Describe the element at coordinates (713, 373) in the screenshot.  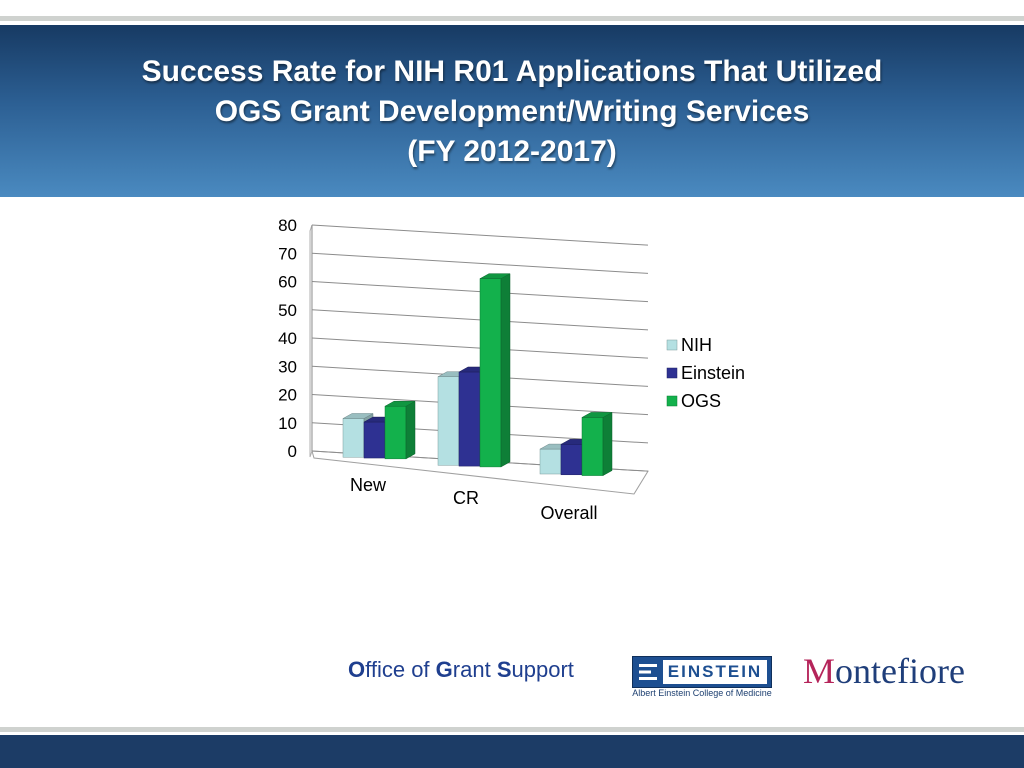
I see `legend-label-einstein: Einstein` at that location.